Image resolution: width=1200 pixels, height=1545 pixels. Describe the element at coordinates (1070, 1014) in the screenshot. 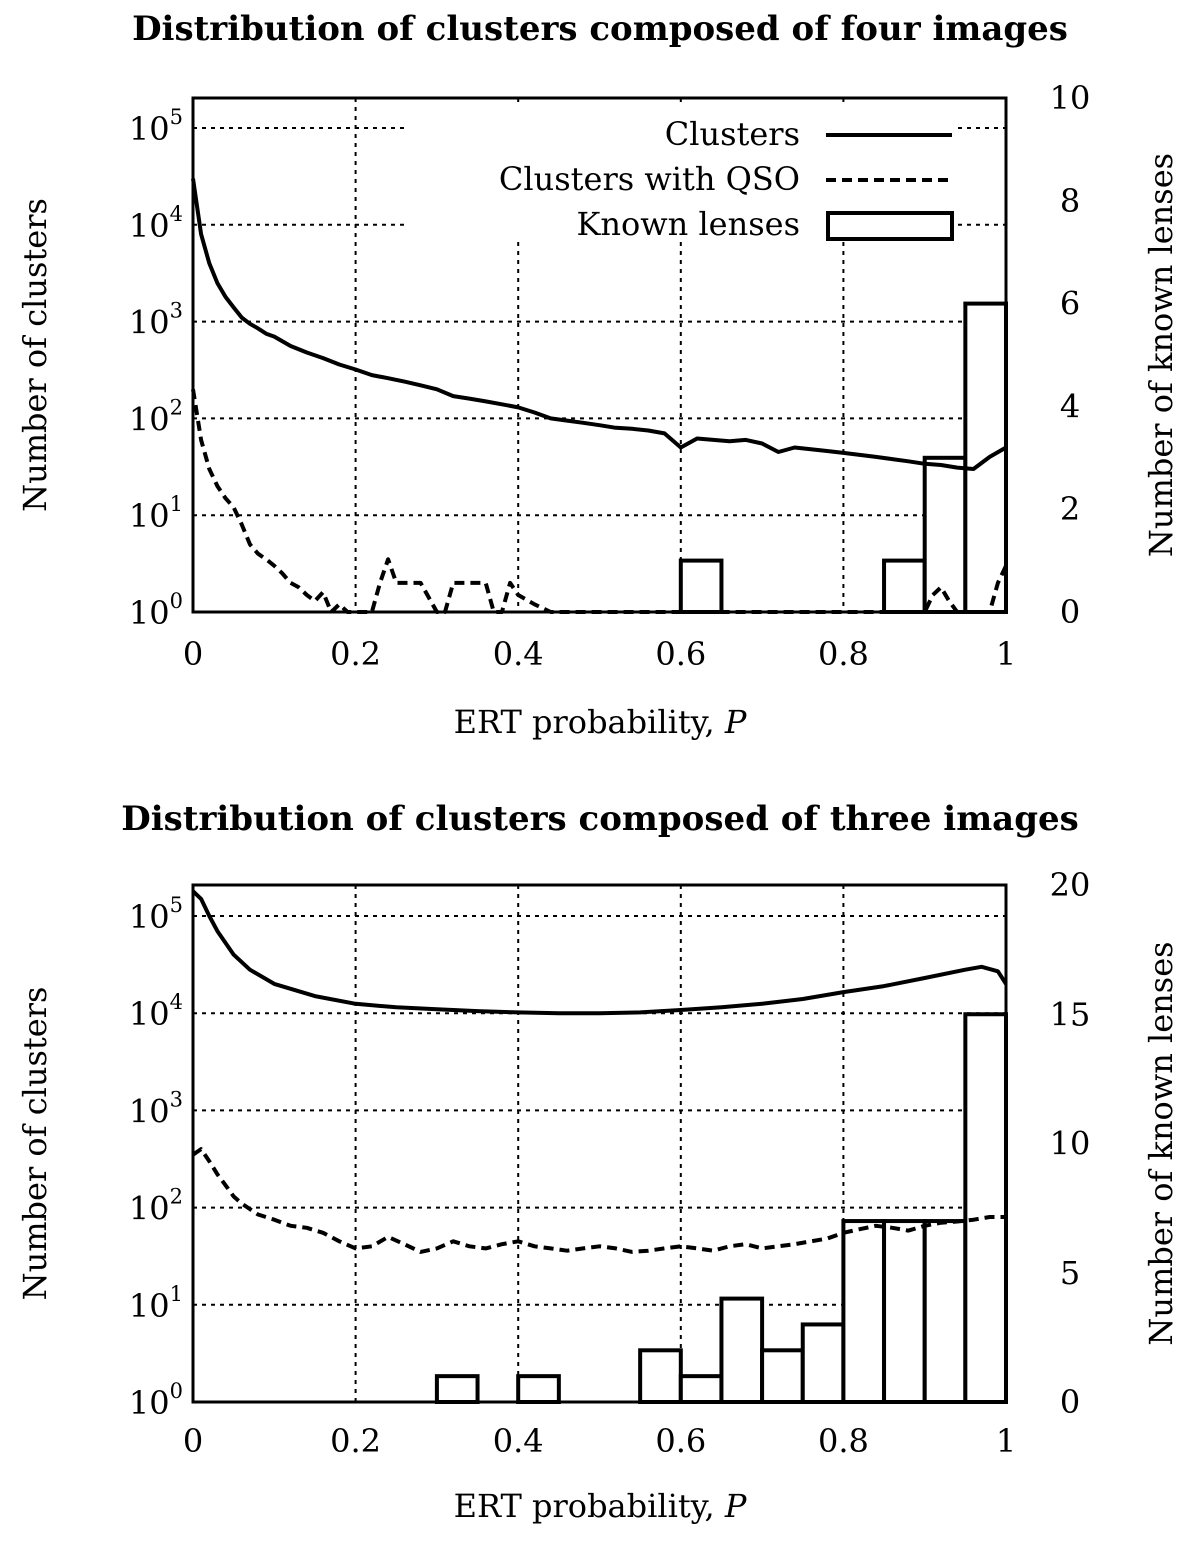

I see `y2-tick-label: 15` at that location.